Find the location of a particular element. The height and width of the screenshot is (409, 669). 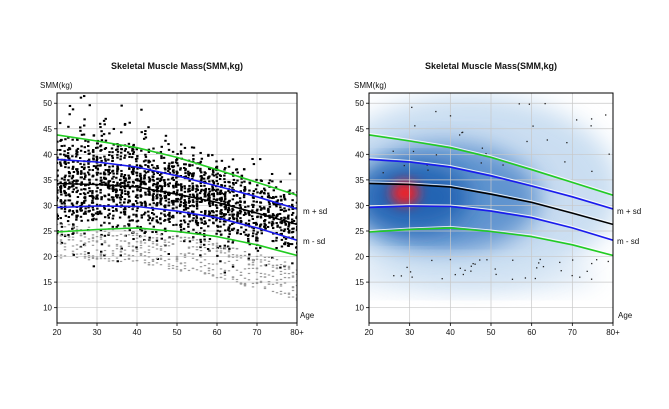

observed-line is located at coordinates (491, 202).